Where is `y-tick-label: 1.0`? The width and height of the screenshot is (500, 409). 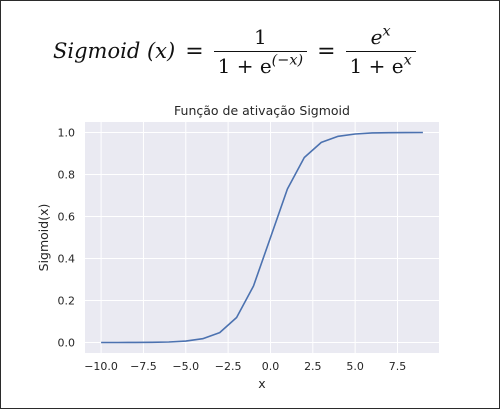
y-tick-label: 1.0 is located at coordinates (67, 133).